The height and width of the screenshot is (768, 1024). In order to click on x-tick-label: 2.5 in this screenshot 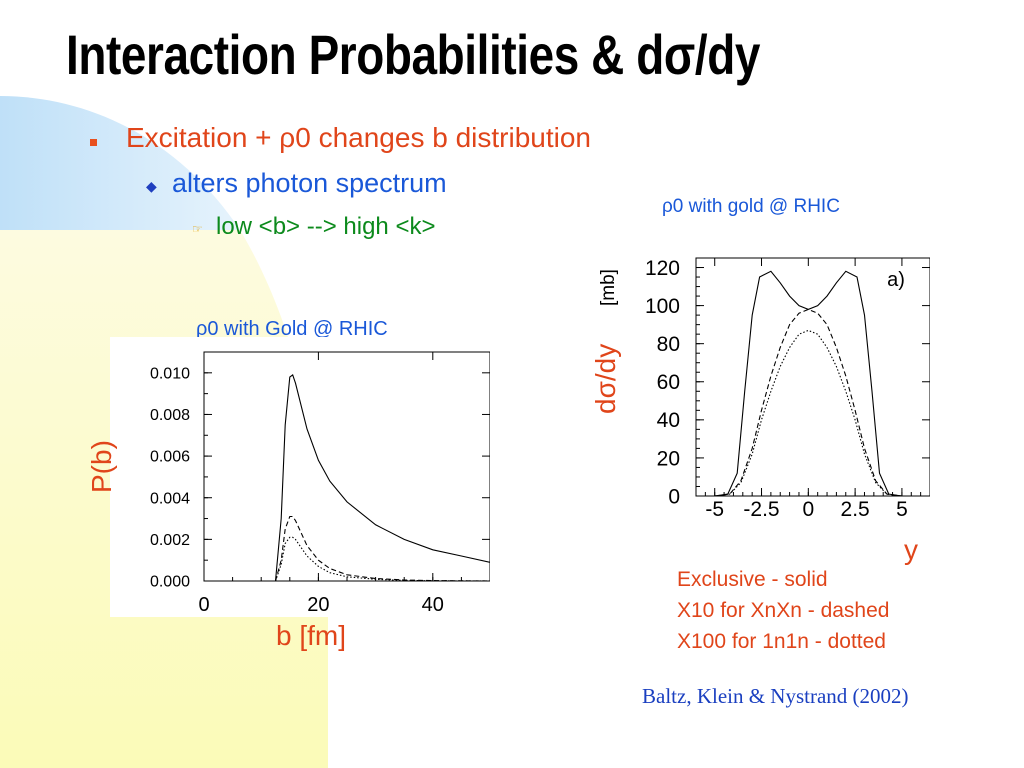, I will do `click(855, 509)`.